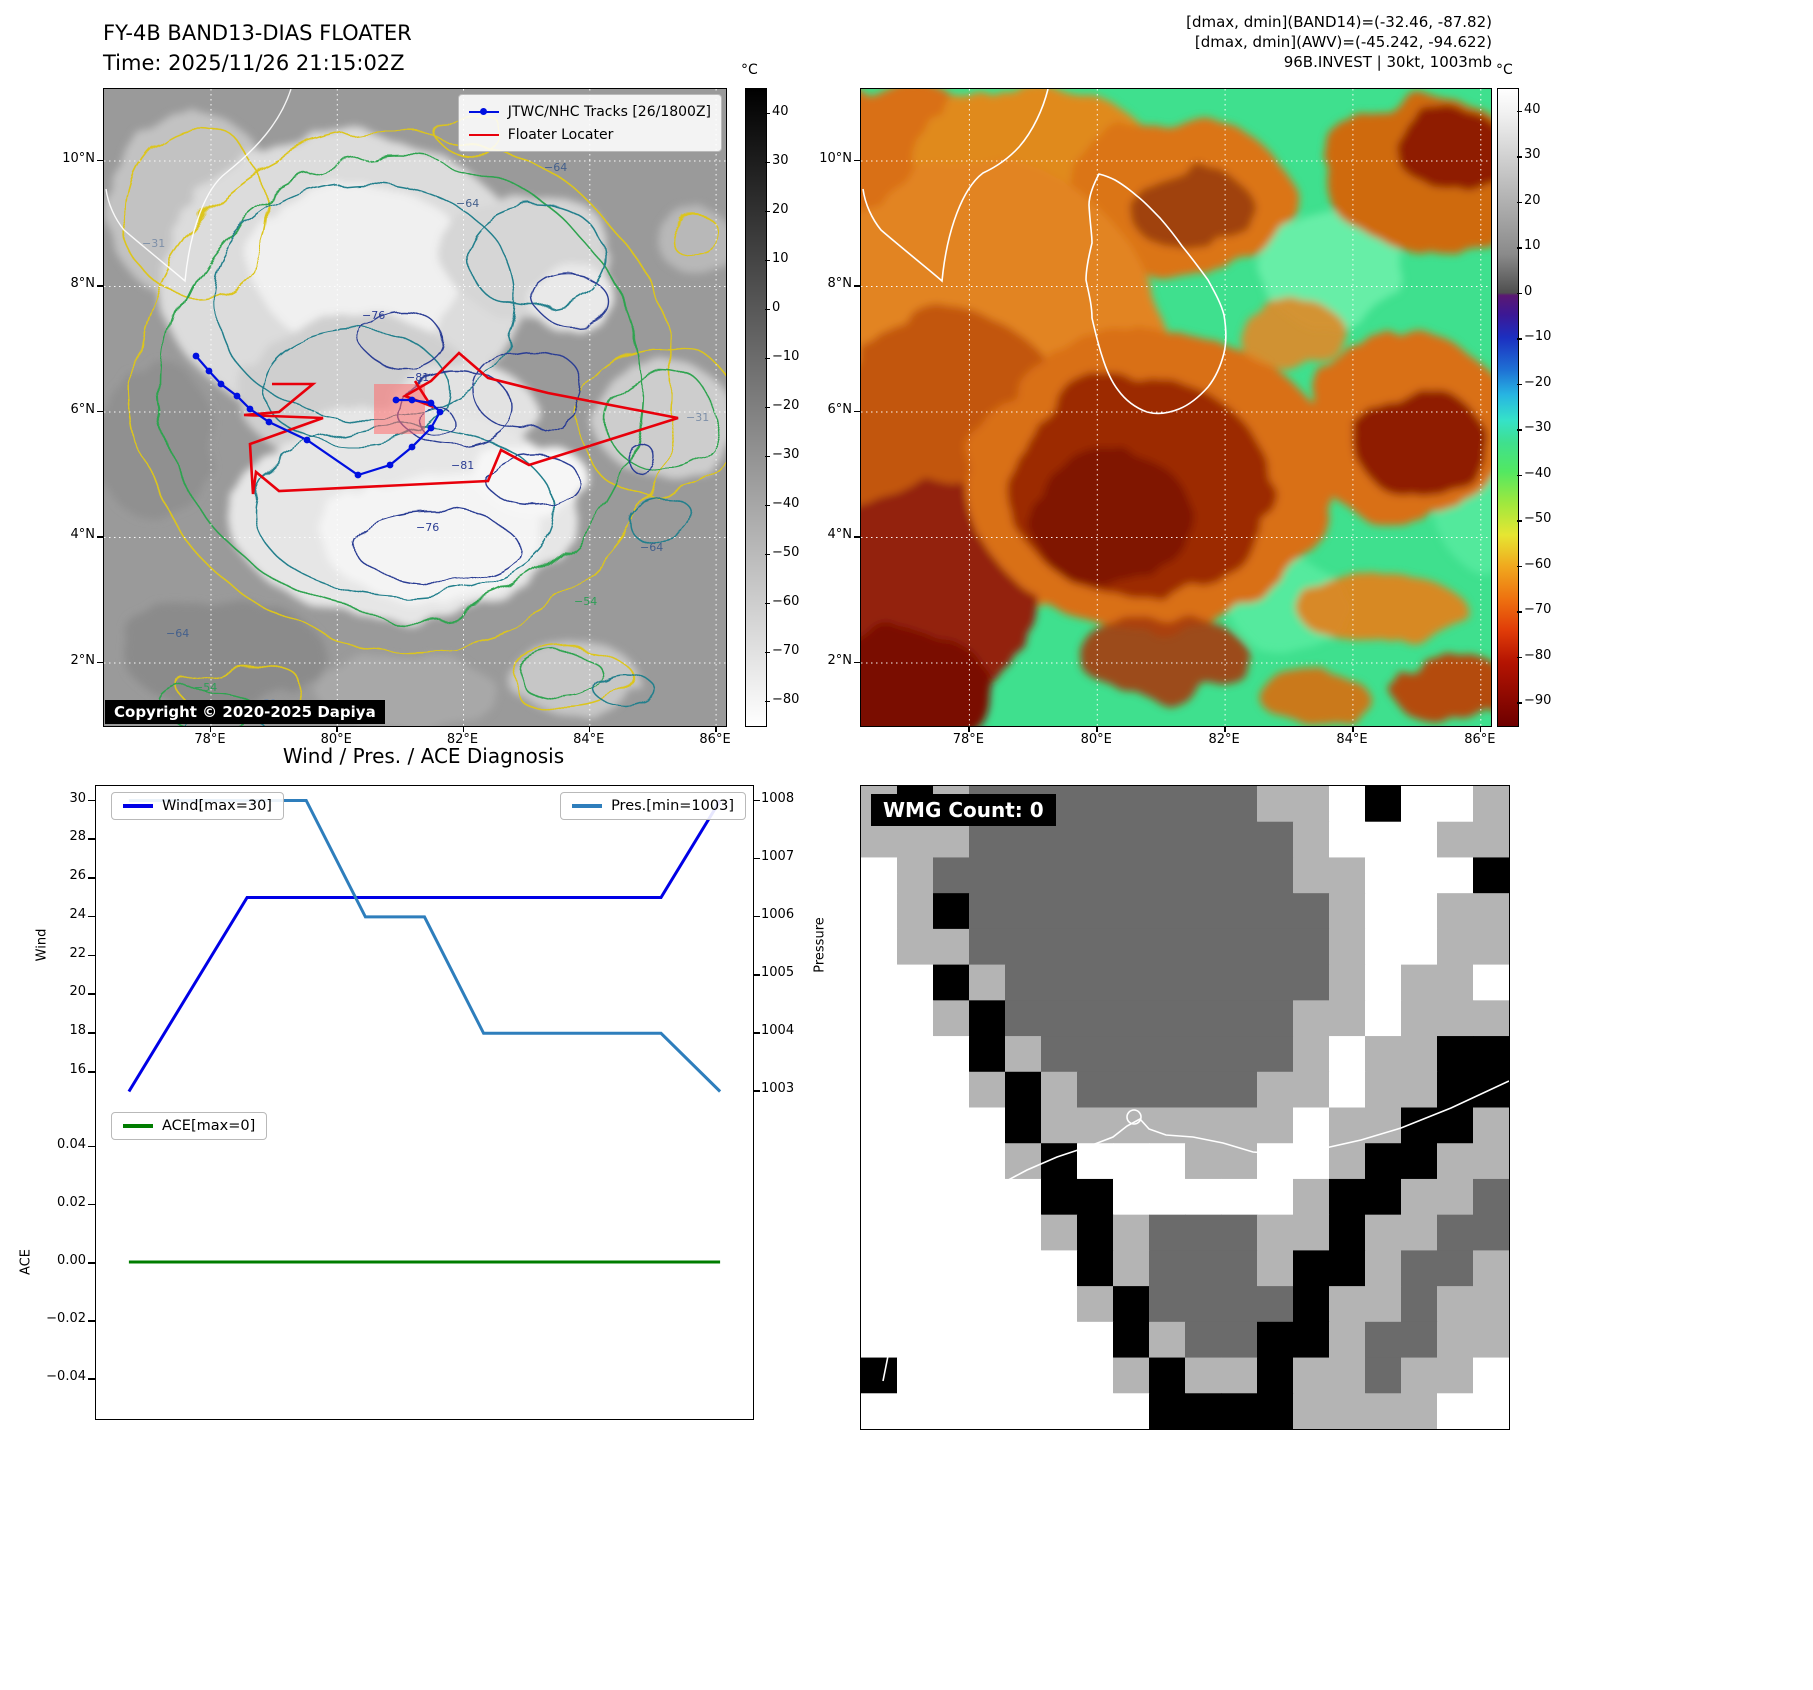  Describe the element at coordinates (778, 973) in the screenshot. I see `pressure-tick-label: 1005` at that location.